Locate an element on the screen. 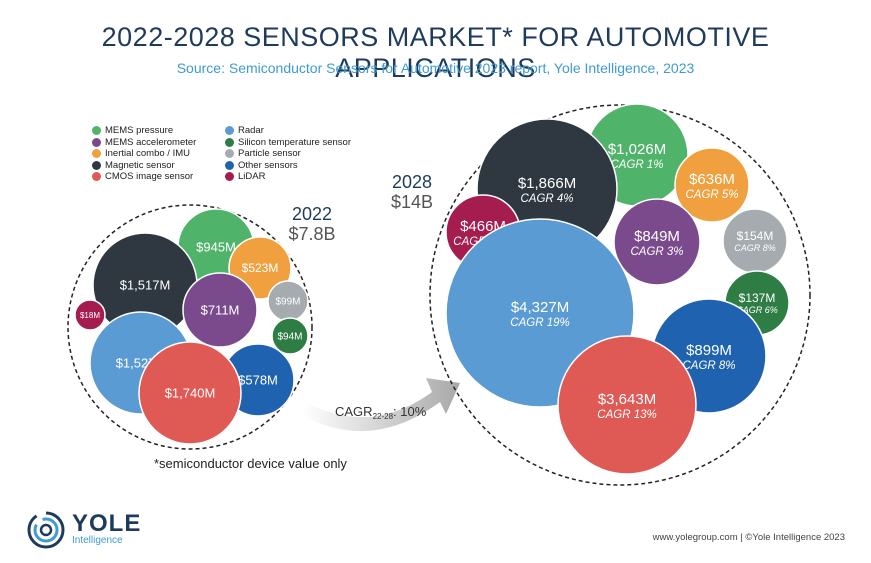  bubble-value-label: $94M is located at coordinates (289, 337).